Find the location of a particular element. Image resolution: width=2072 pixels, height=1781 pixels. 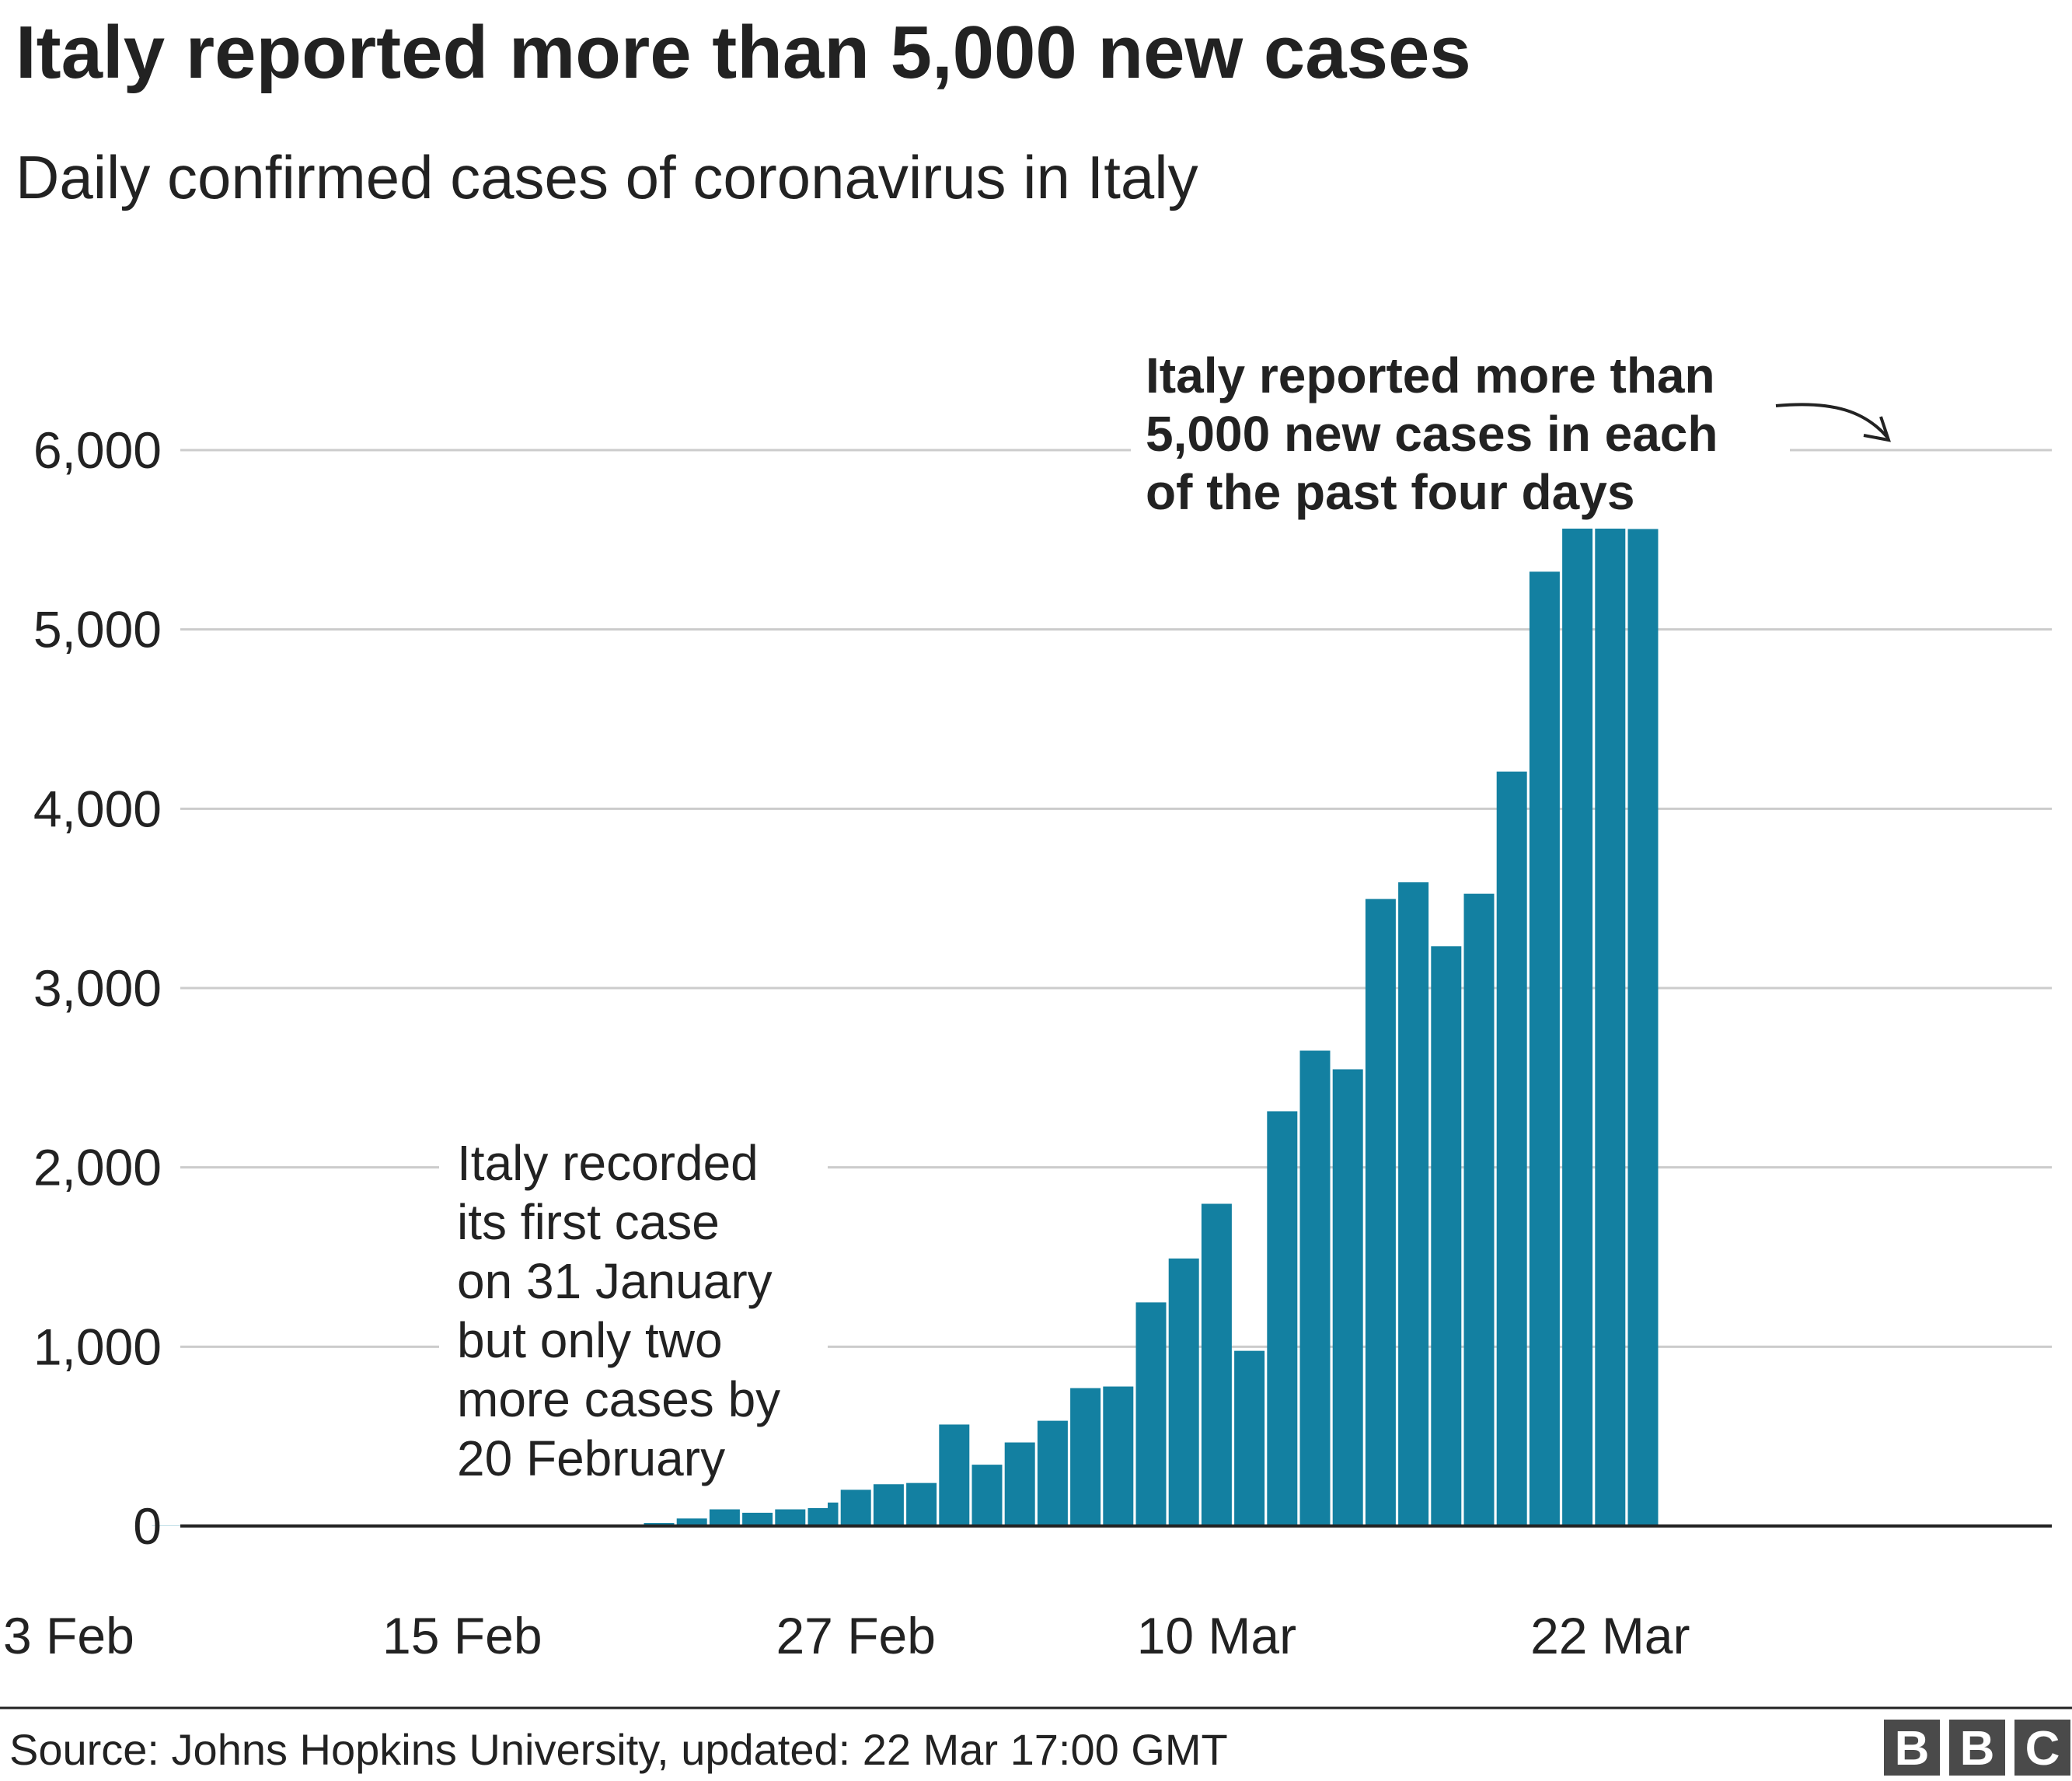

y-axis-ticks: 0 1,000 2,000 3,000 4,000 5,000 6,000 is located at coordinates (97, 988).